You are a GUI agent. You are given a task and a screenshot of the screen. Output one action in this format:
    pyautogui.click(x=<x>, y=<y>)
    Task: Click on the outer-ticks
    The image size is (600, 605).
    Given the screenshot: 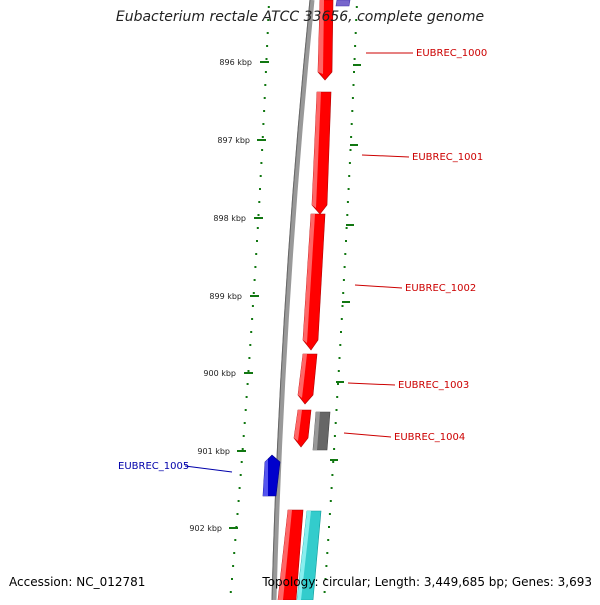 What is the action you would take?
    pyautogui.click(x=345, y=262)
    